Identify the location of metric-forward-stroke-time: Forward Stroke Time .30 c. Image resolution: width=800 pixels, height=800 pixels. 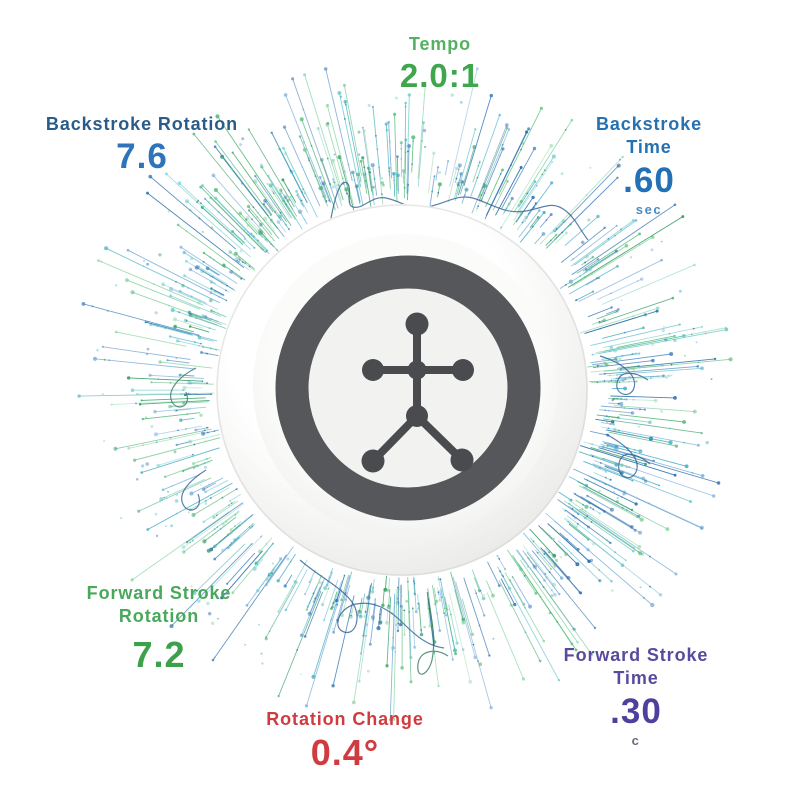
(636, 696).